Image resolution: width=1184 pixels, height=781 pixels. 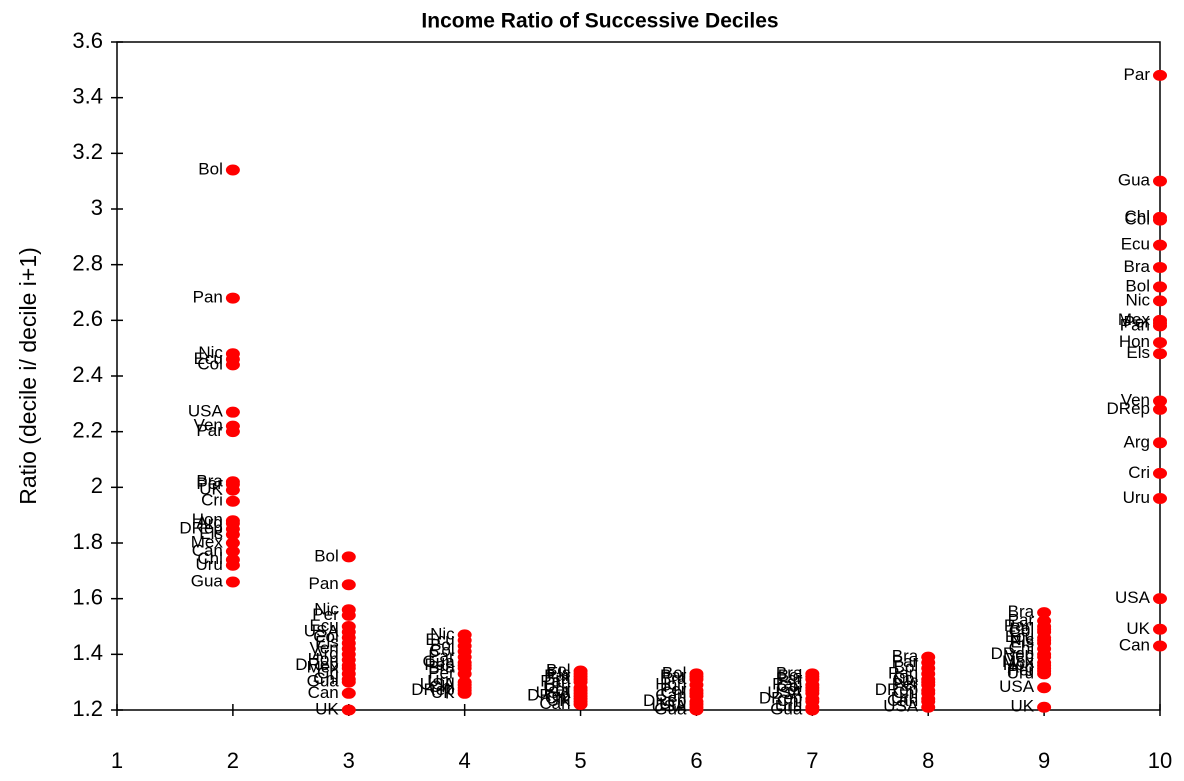 What do you see at coordinates (599, 21) in the screenshot?
I see `chart-title: Income Ratio of Successive Deciles` at bounding box center [599, 21].